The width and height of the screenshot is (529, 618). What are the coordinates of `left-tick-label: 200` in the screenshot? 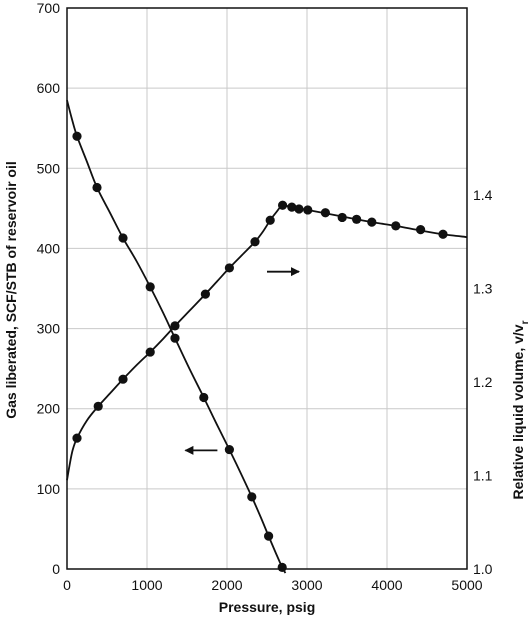 It's located at (49, 409).